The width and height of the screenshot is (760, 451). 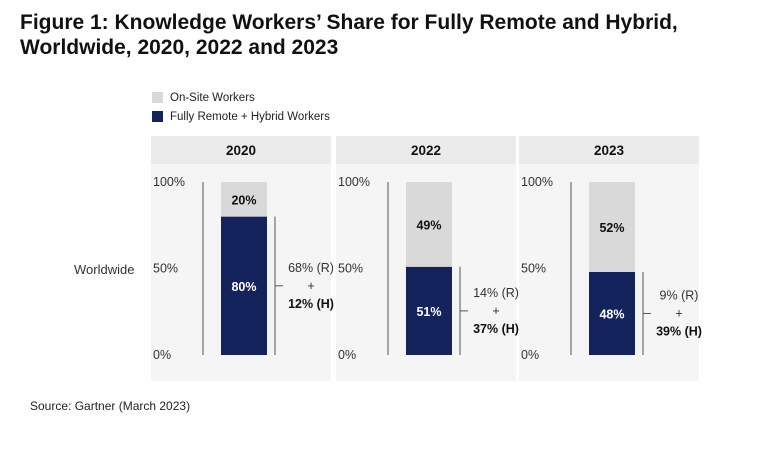 I want to click on source-note: Source: Gartner (March 2023), so click(x=110, y=406).